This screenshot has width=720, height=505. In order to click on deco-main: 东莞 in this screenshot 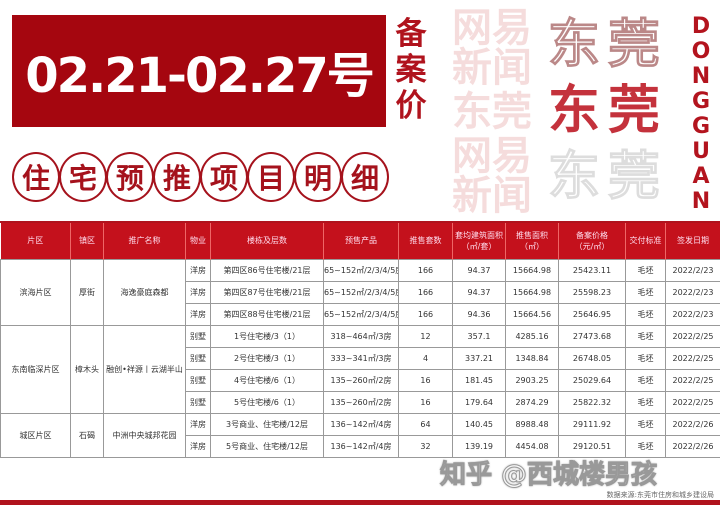, I will do `click(608, 111)`.